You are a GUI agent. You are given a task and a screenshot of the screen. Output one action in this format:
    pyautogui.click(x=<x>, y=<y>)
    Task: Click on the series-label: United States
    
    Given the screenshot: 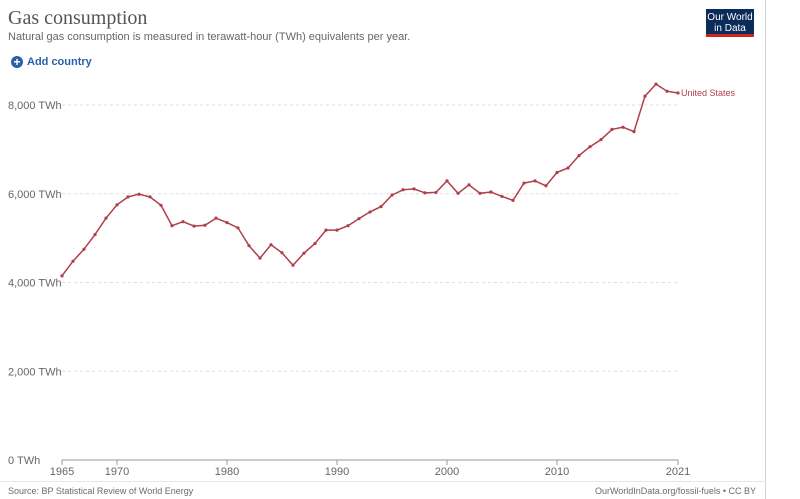 What is the action you would take?
    pyautogui.click(x=708, y=93)
    